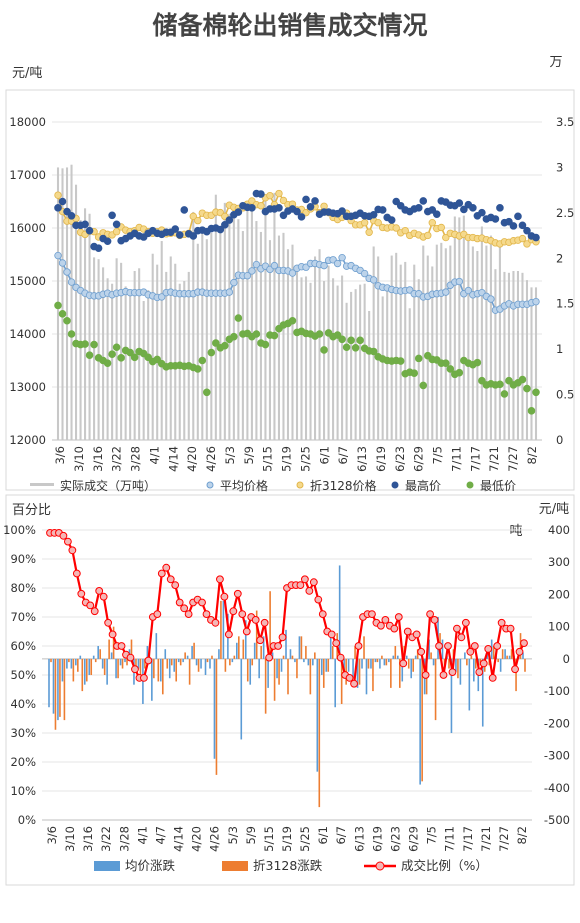 The height and width of the screenshot is (923, 580). What do you see at coordinates (414, 839) in the screenshot?
I see `chart2-x-tick: 6/29` at bounding box center [414, 839].